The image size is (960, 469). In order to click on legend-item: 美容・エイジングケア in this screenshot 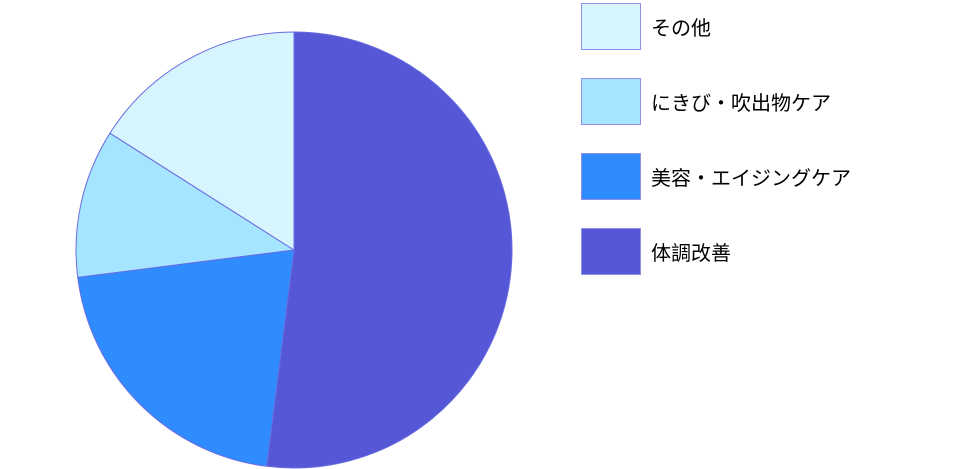, I will do `click(716, 176)`.